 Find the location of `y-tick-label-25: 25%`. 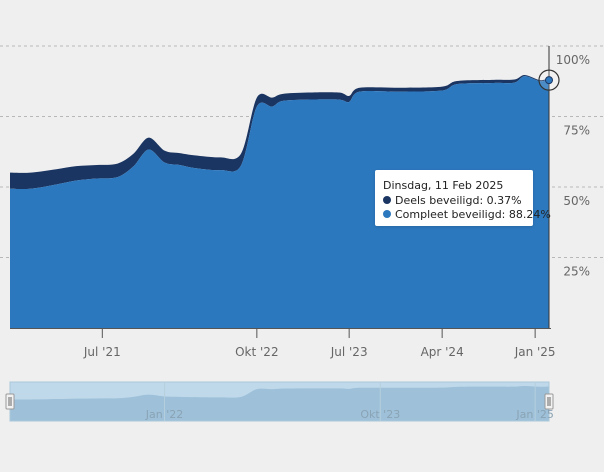

y-tick-label-25: 25% is located at coordinates (576, 272).